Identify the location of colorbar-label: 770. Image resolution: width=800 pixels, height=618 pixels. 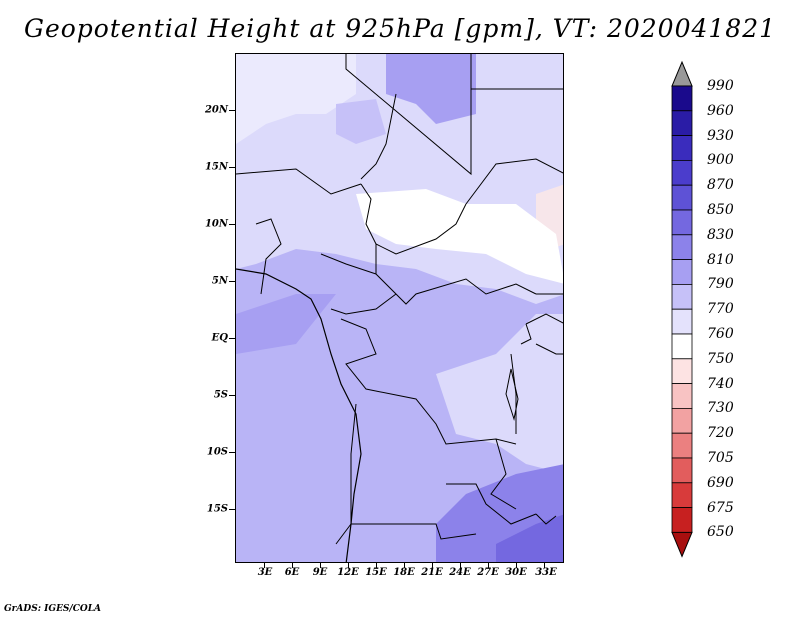
(720, 309).